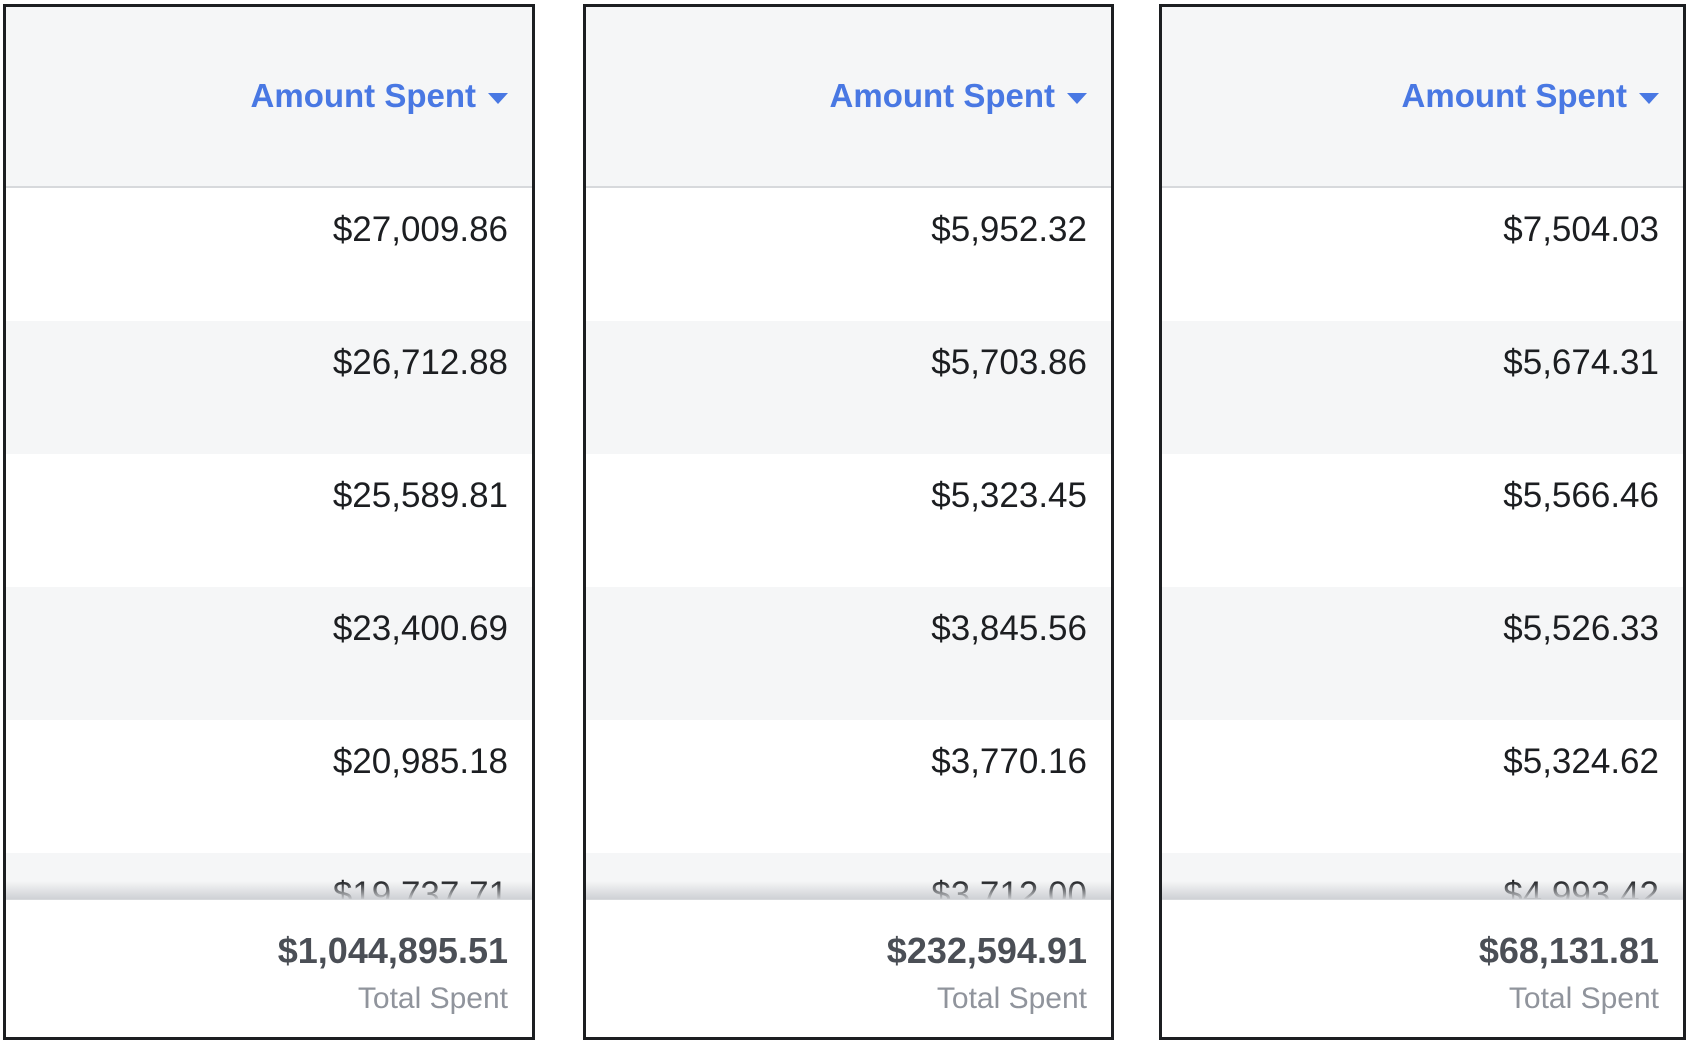  I want to click on amount-value: $5,566.46, so click(1581, 495).